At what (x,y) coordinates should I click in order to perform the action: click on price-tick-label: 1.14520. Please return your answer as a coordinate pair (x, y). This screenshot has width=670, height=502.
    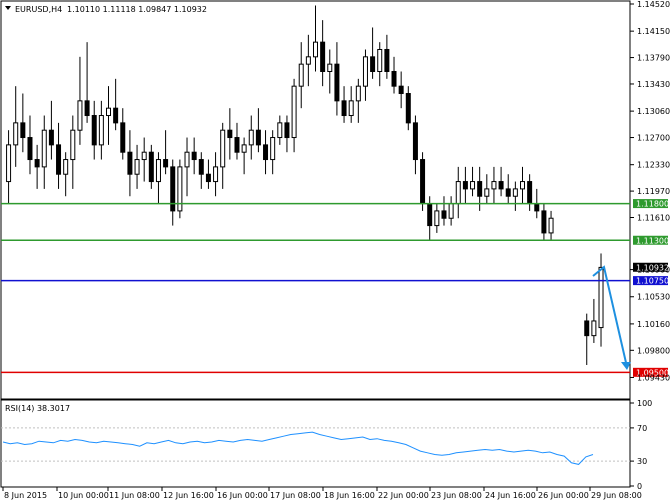
    Looking at the image, I should click on (653, 4).